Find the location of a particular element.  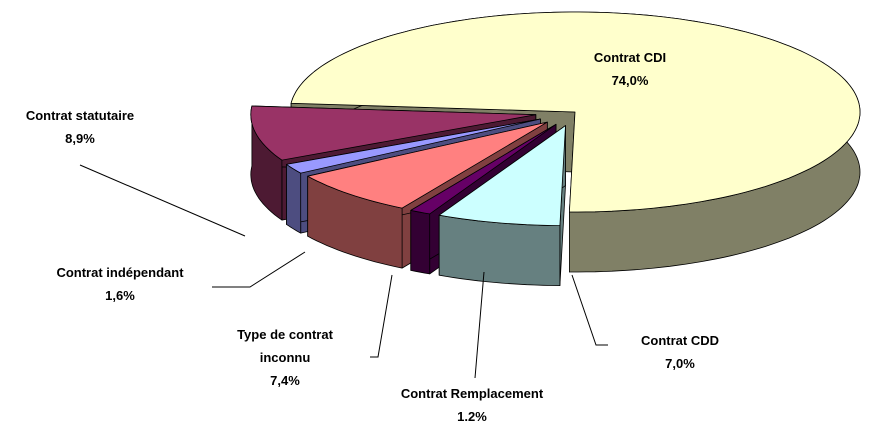

category-label: Contrat CDD is located at coordinates (680, 340).